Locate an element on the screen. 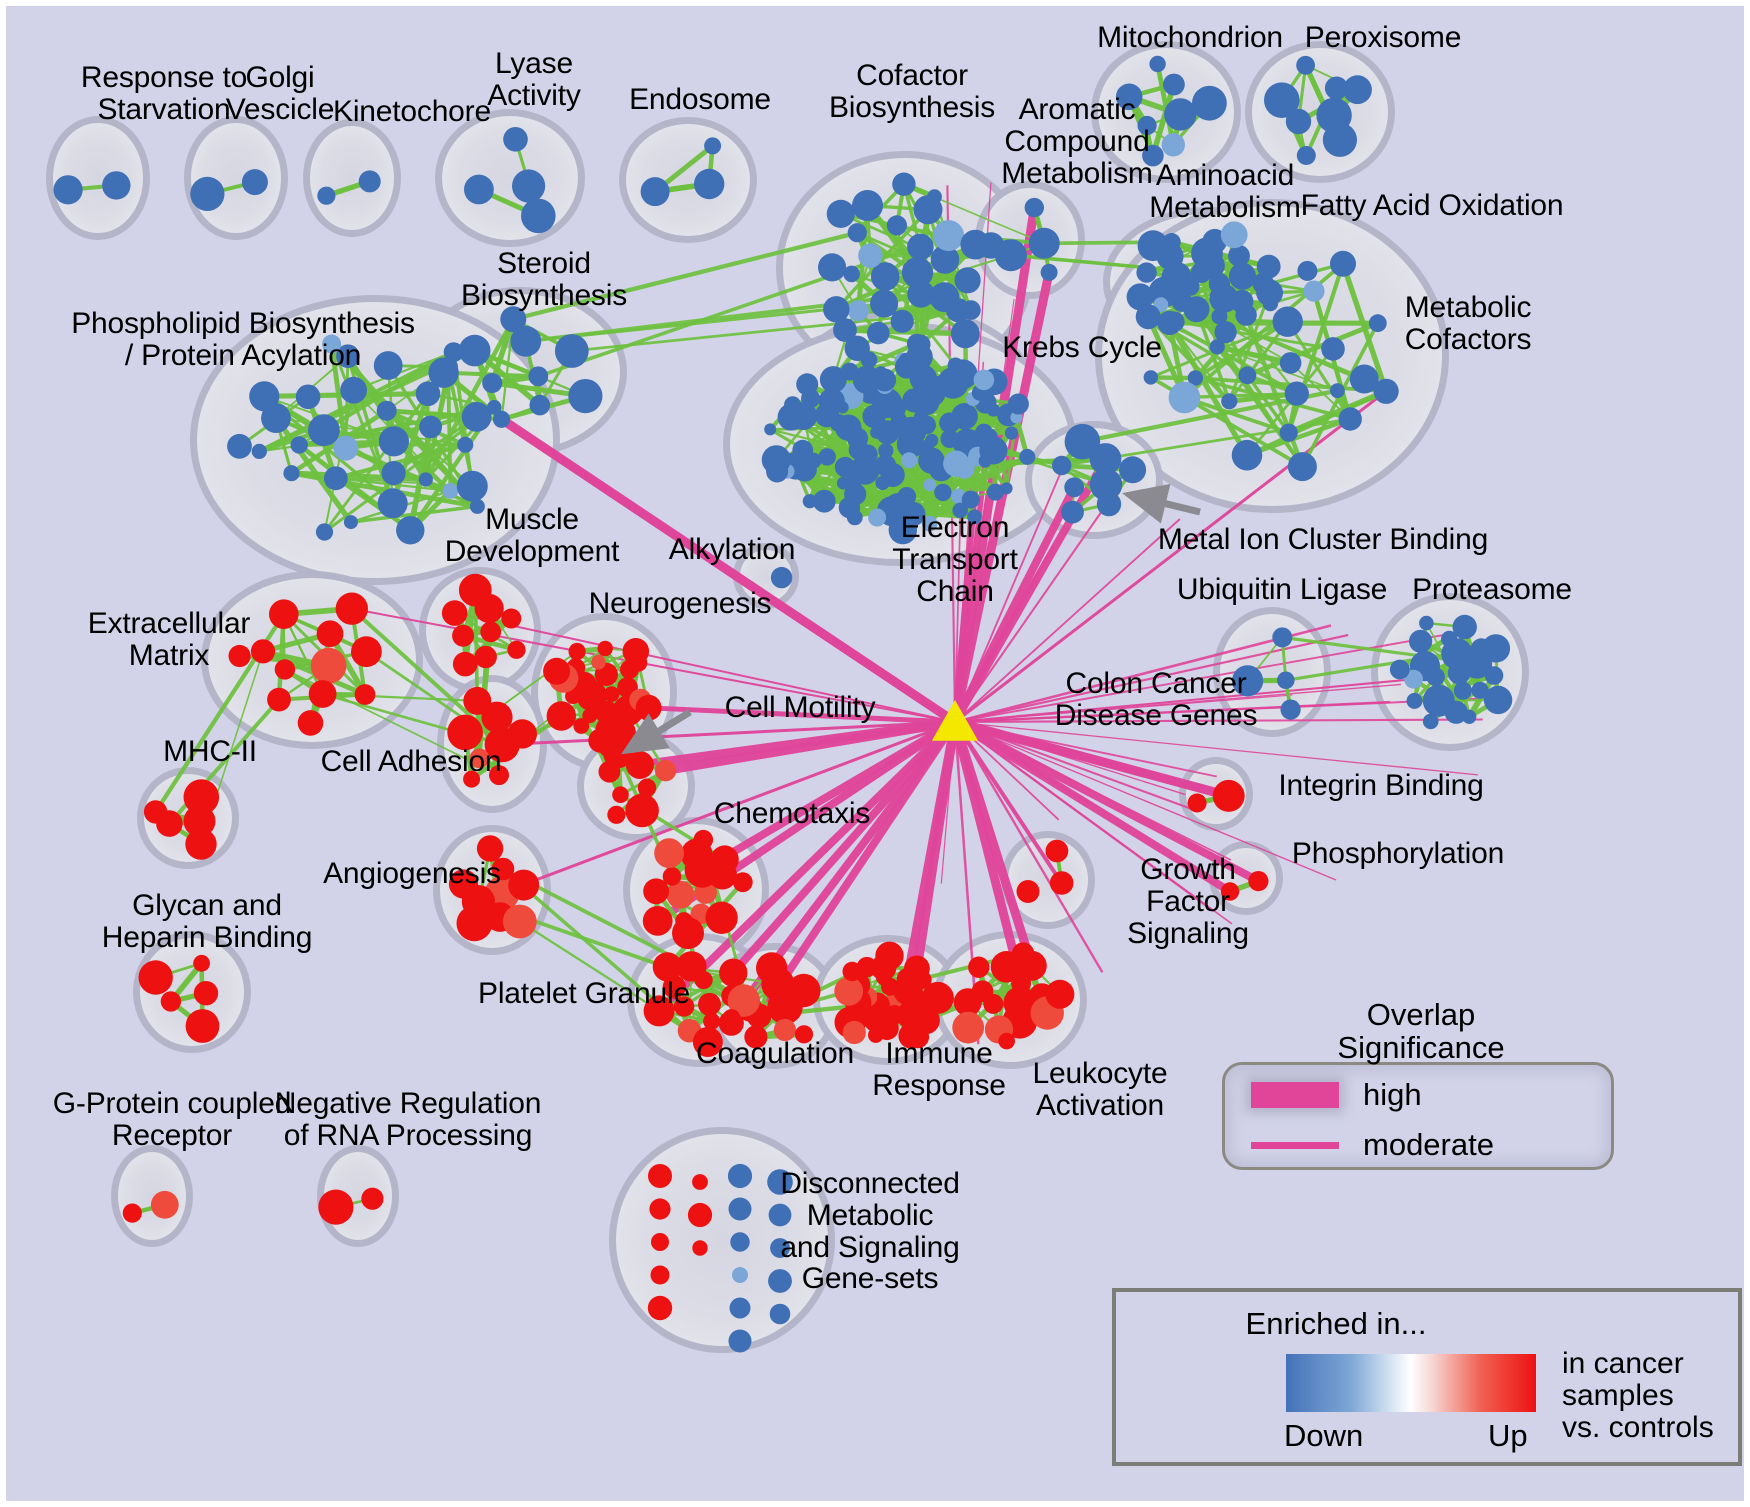 The width and height of the screenshot is (1750, 1507). krebs-cycle-label: Krebs Cycle is located at coordinates (1082, 347).